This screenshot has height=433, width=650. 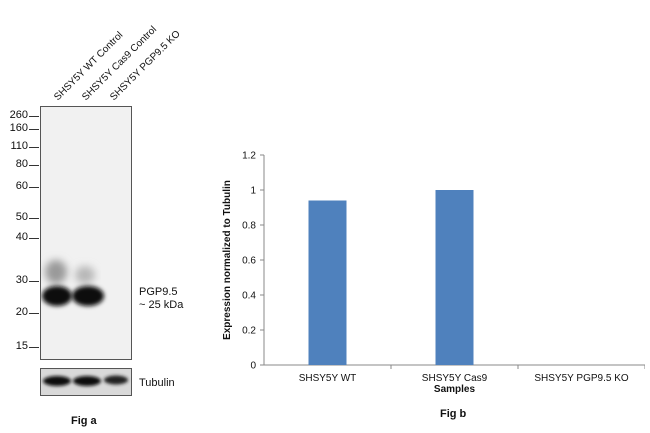 I want to click on tubulin-band-wt, so click(x=57, y=381).